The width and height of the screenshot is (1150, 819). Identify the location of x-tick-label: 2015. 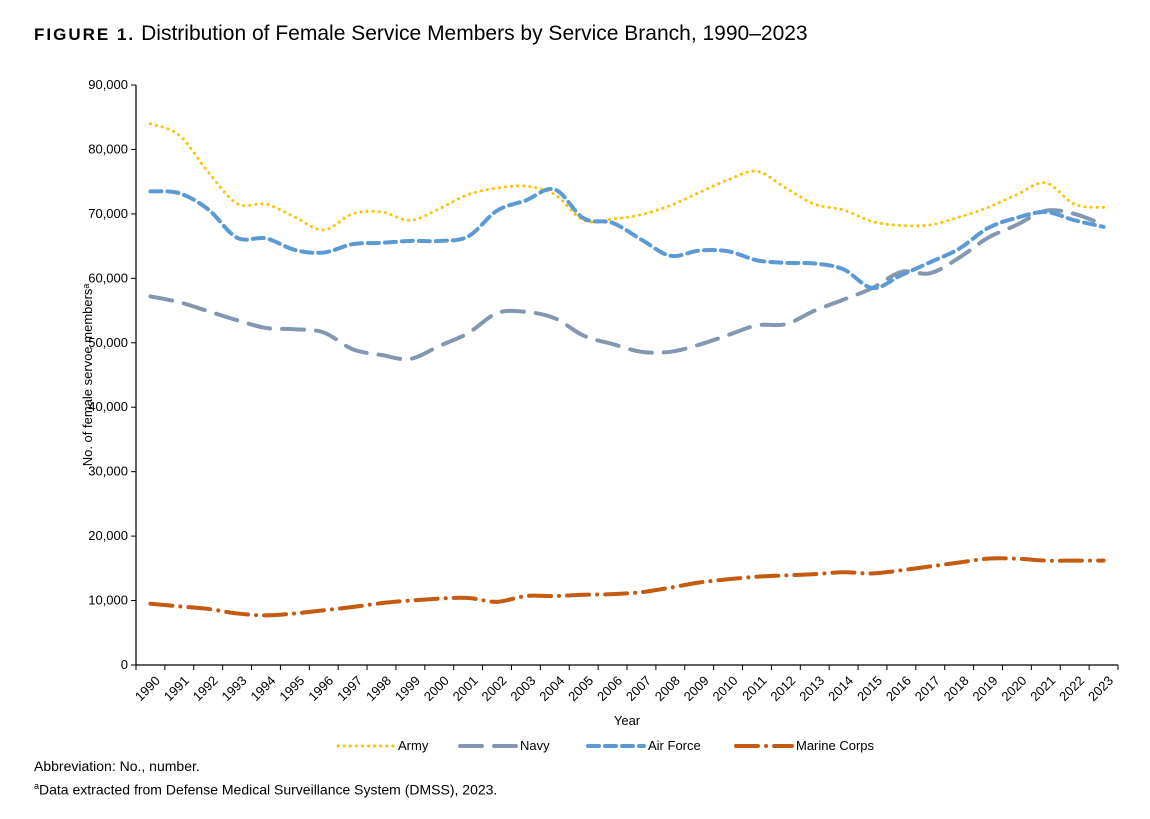
(869, 688).